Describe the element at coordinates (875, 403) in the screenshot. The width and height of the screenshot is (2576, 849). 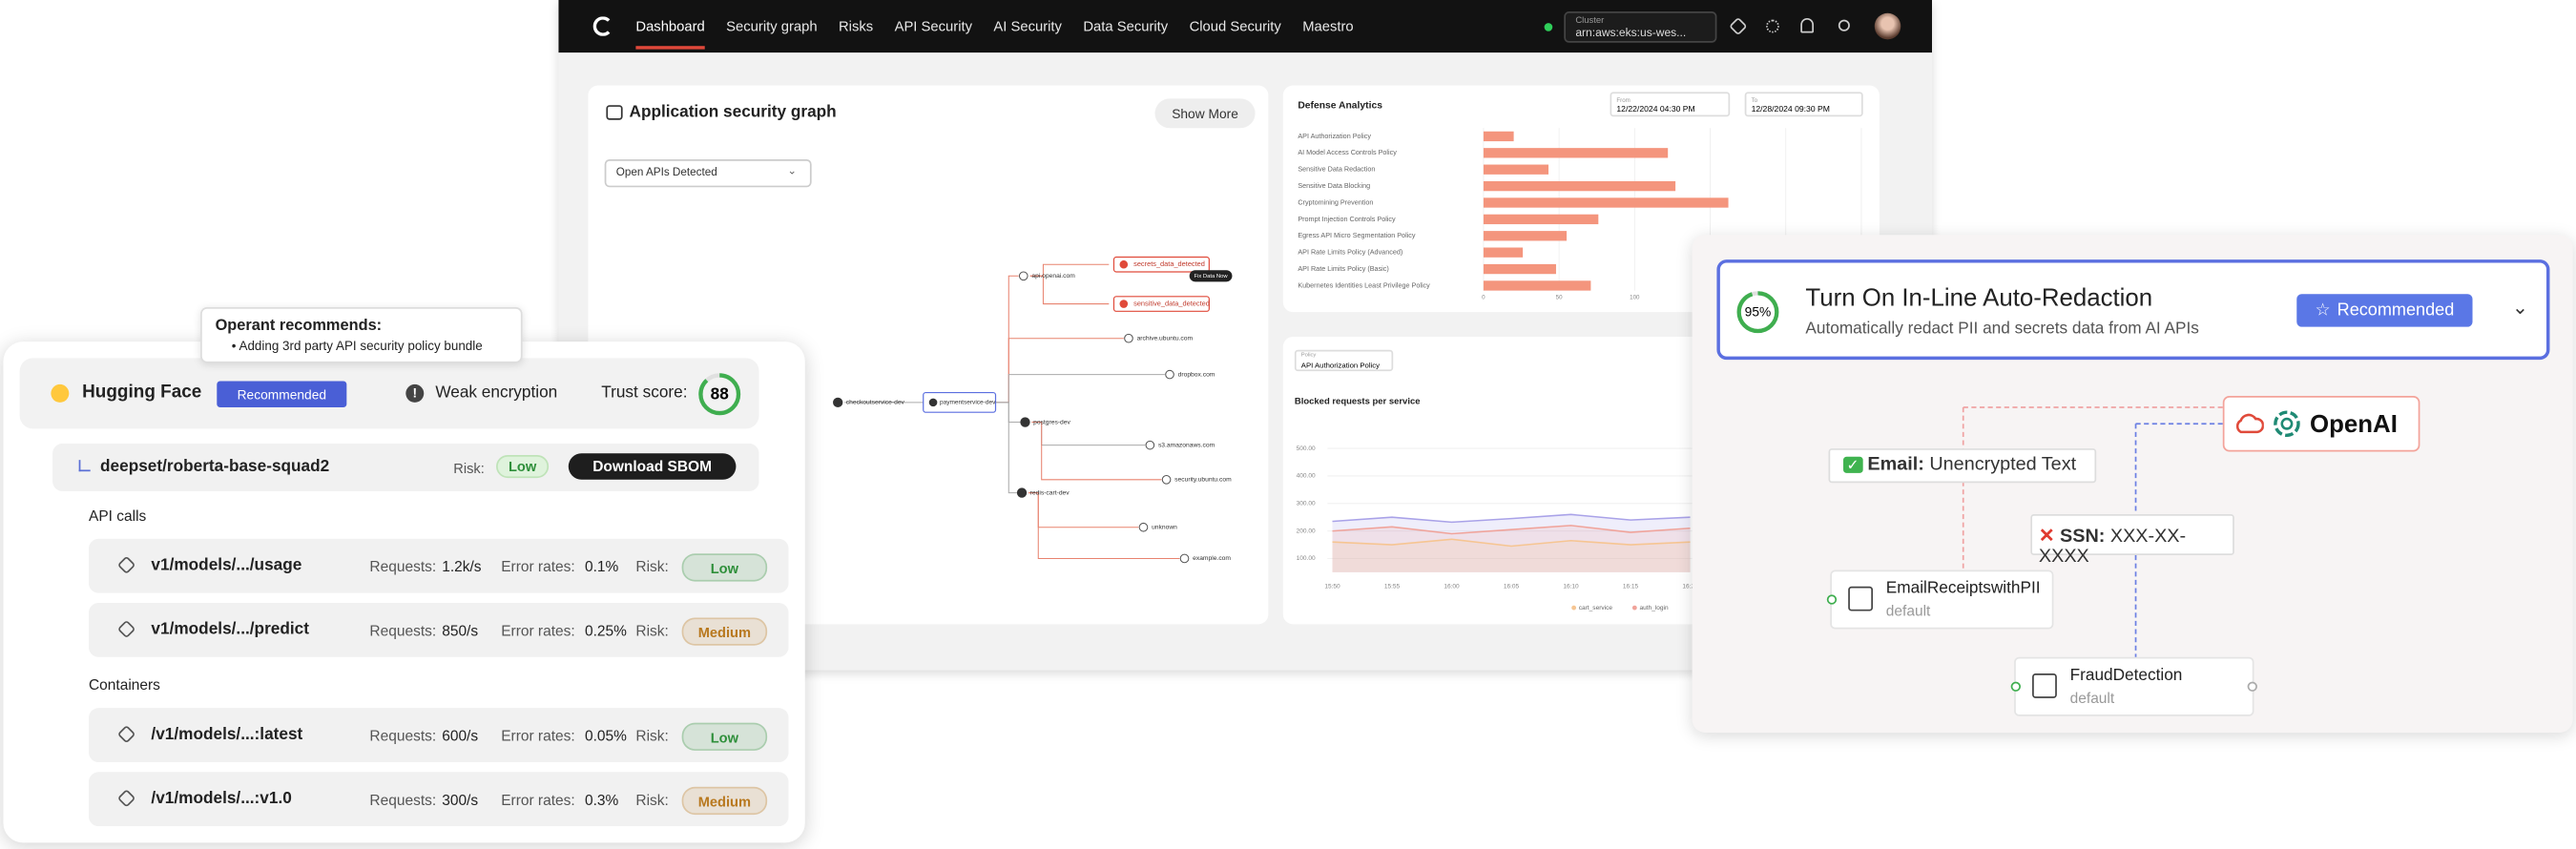
I see `node-label: checkoutservice-dev` at that location.